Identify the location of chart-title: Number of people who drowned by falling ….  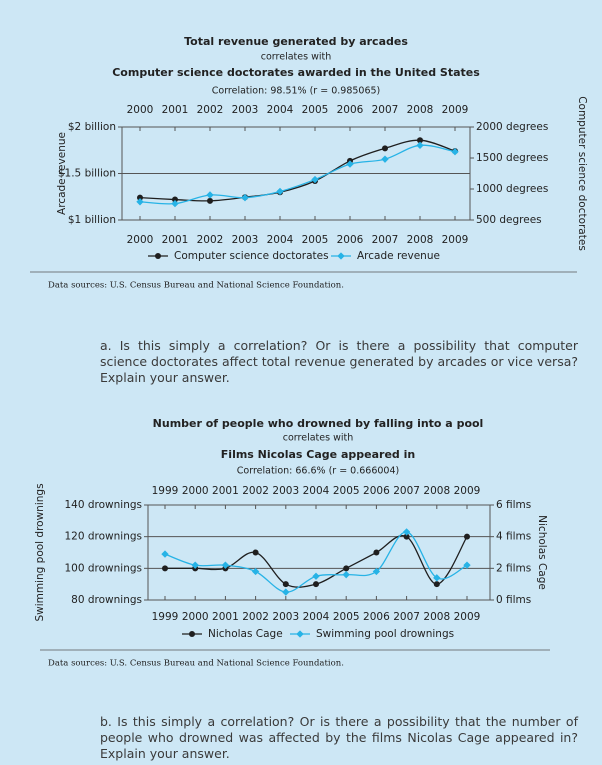
(318, 423).